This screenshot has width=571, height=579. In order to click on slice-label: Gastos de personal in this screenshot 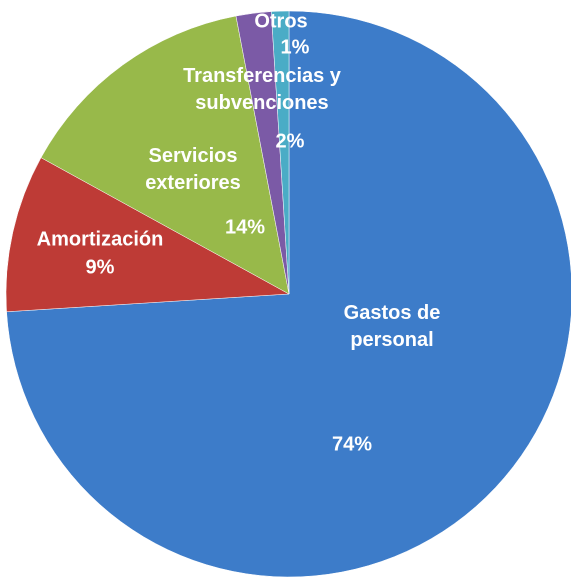, I will do `click(392, 326)`.